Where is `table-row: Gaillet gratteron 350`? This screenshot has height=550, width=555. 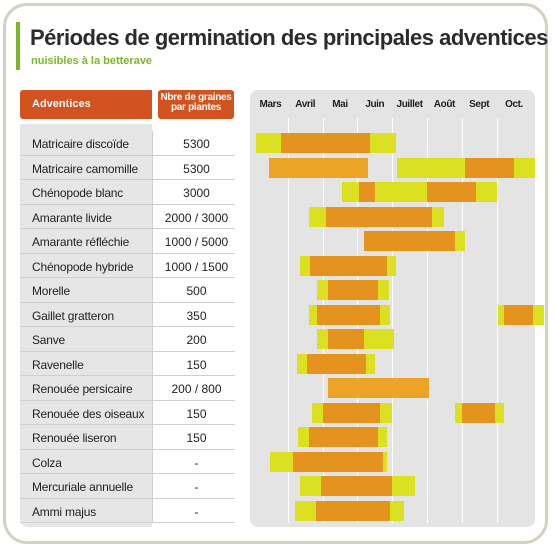 table-row: Gaillet gratteron 350 is located at coordinates (127, 314).